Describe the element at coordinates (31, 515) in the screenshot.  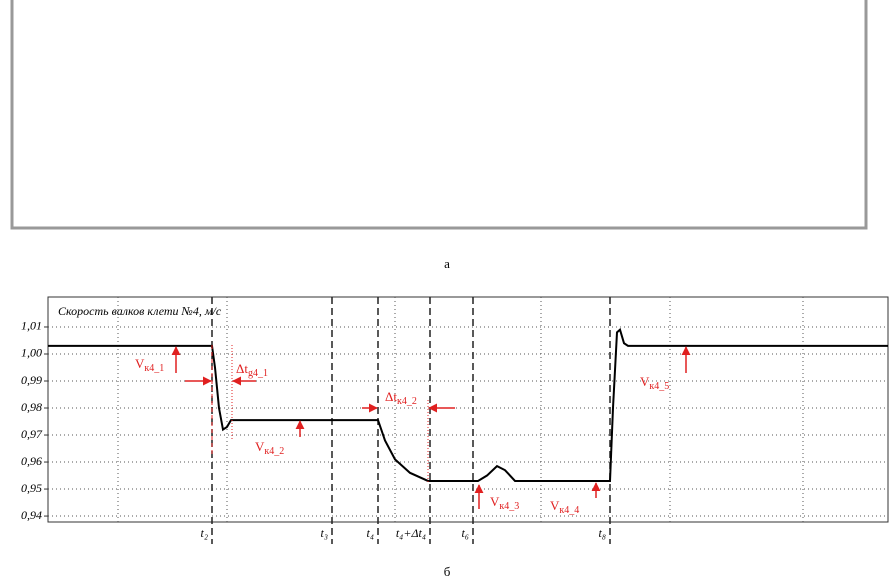
I see `y-tick-label: 0,94` at that location.